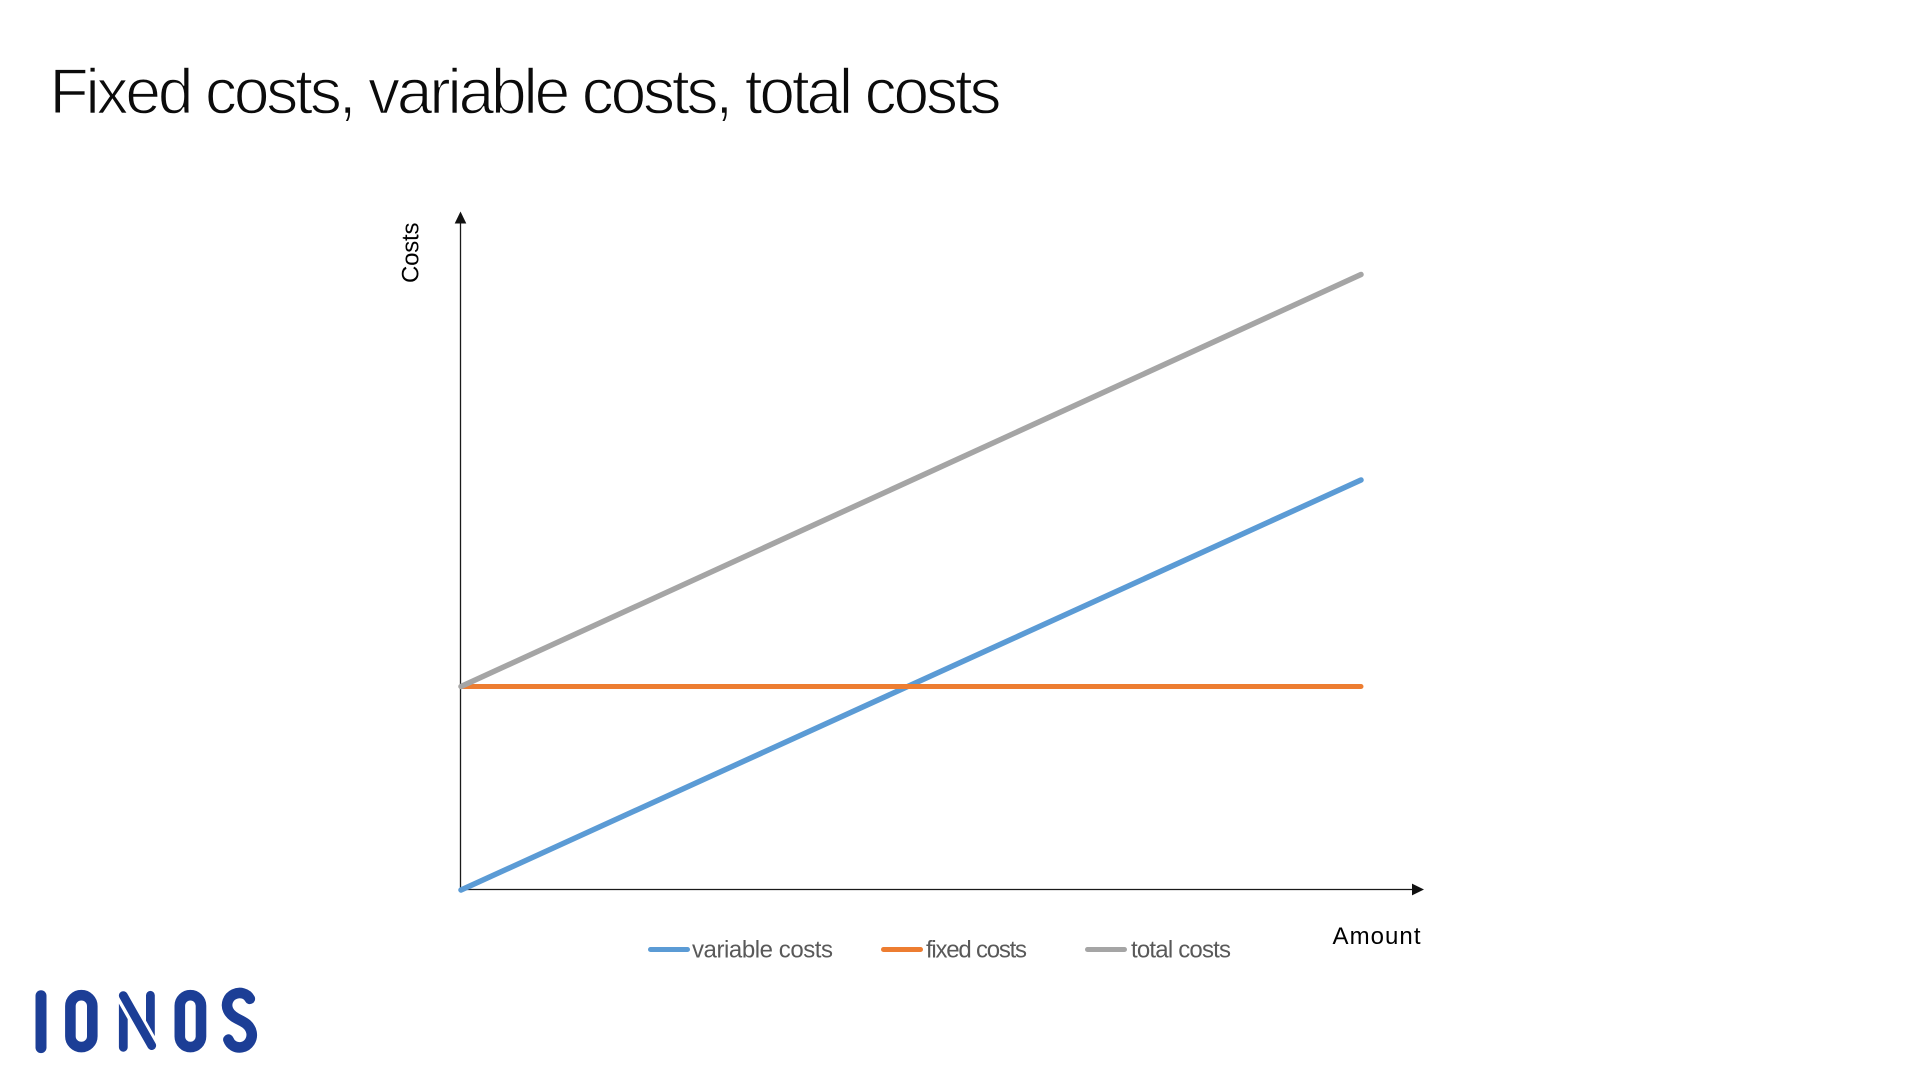 The width and height of the screenshot is (1920, 1080). What do you see at coordinates (762, 950) in the screenshot?
I see `svg-text: variable costs` at bounding box center [762, 950].